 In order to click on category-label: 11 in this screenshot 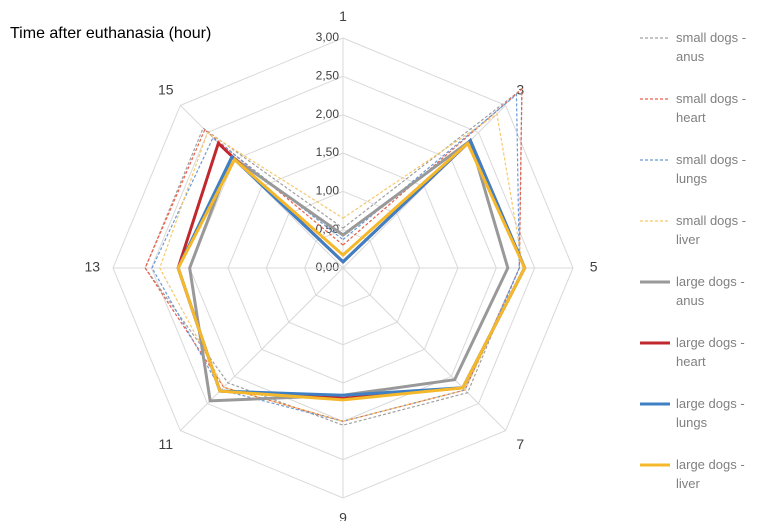, I will do `click(165, 444)`.